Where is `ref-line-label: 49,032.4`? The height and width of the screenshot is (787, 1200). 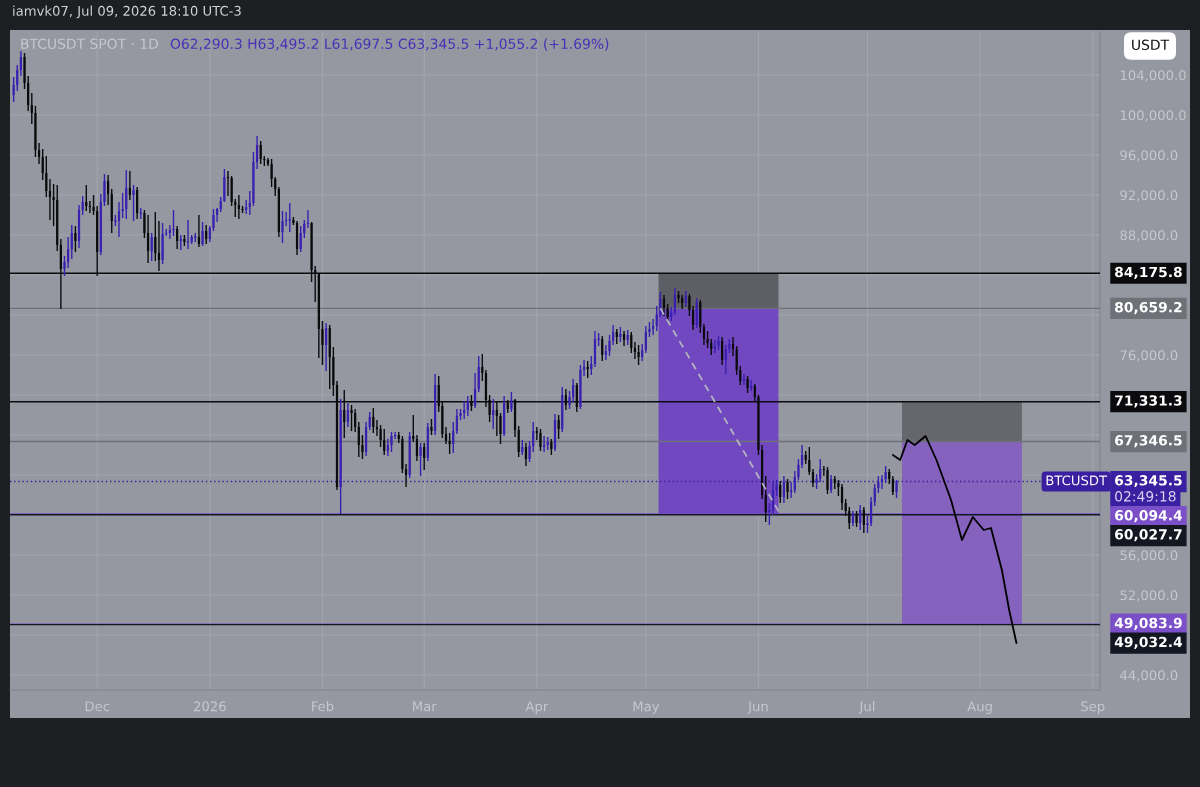 ref-line-label: 49,032.4 is located at coordinates (1148, 642).